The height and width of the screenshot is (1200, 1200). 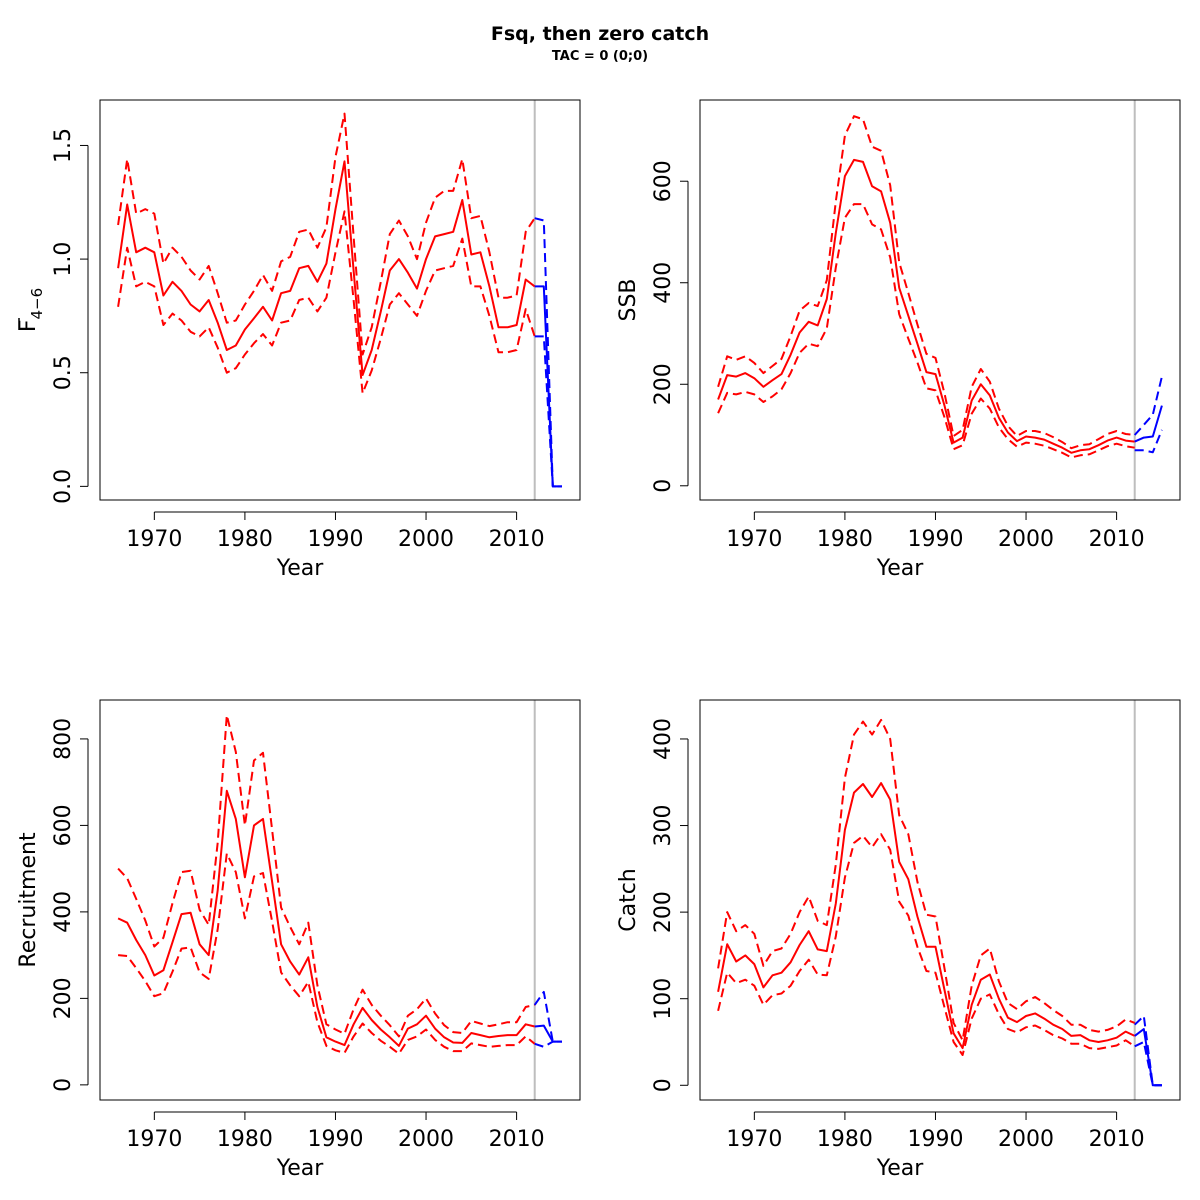 I want to click on y-tick-label: 800, so click(x=63, y=739).